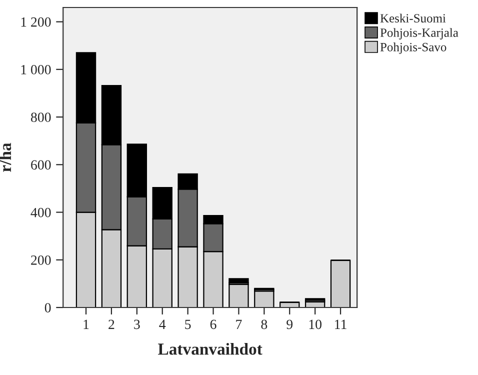 This screenshot has width=478, height=375. Describe the element at coordinates (289, 325) in the screenshot. I see `x-tick-label: 9` at that location.